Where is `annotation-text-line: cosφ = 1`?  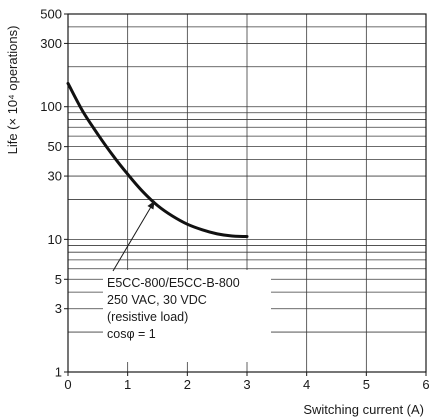 annotation-text-line: cosφ = 1 is located at coordinates (131, 334).